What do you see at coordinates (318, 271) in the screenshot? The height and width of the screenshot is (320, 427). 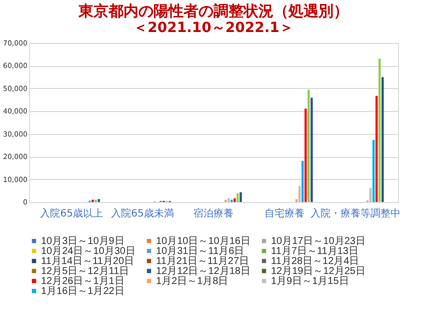 I see `legend-label: 12月19日～12月25日` at bounding box center [318, 271].